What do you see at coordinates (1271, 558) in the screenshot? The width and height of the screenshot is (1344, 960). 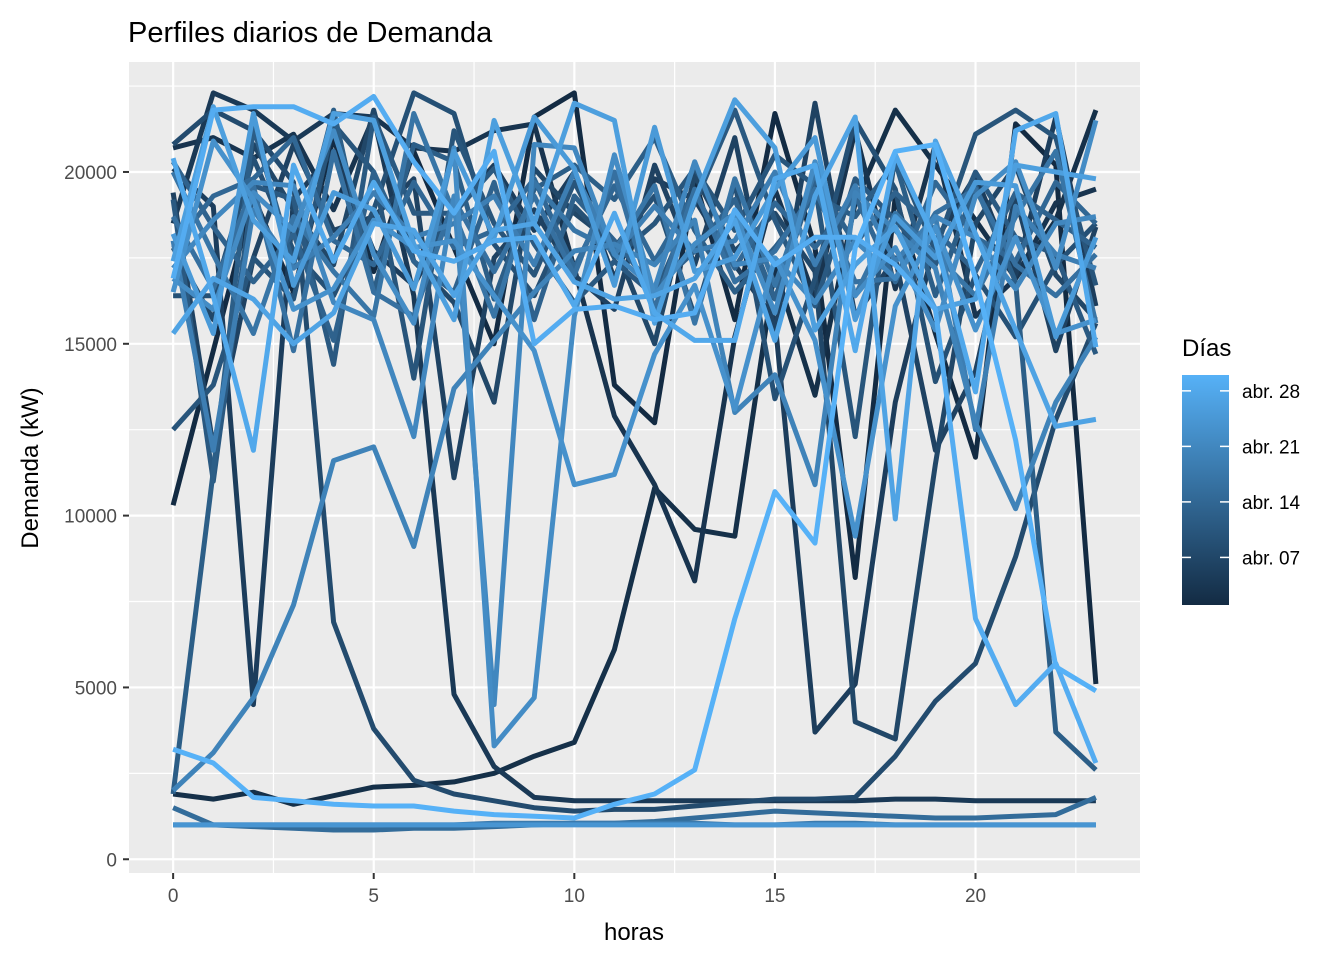 I see `legend-label: abr. 07` at bounding box center [1271, 558].